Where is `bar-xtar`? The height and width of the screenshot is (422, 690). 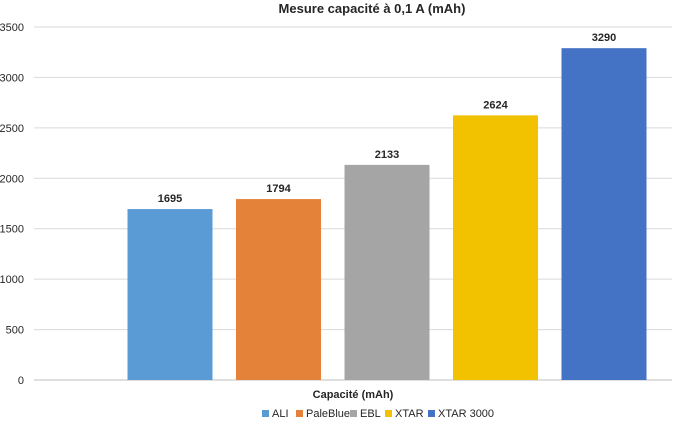 bar-xtar is located at coordinates (495, 247).